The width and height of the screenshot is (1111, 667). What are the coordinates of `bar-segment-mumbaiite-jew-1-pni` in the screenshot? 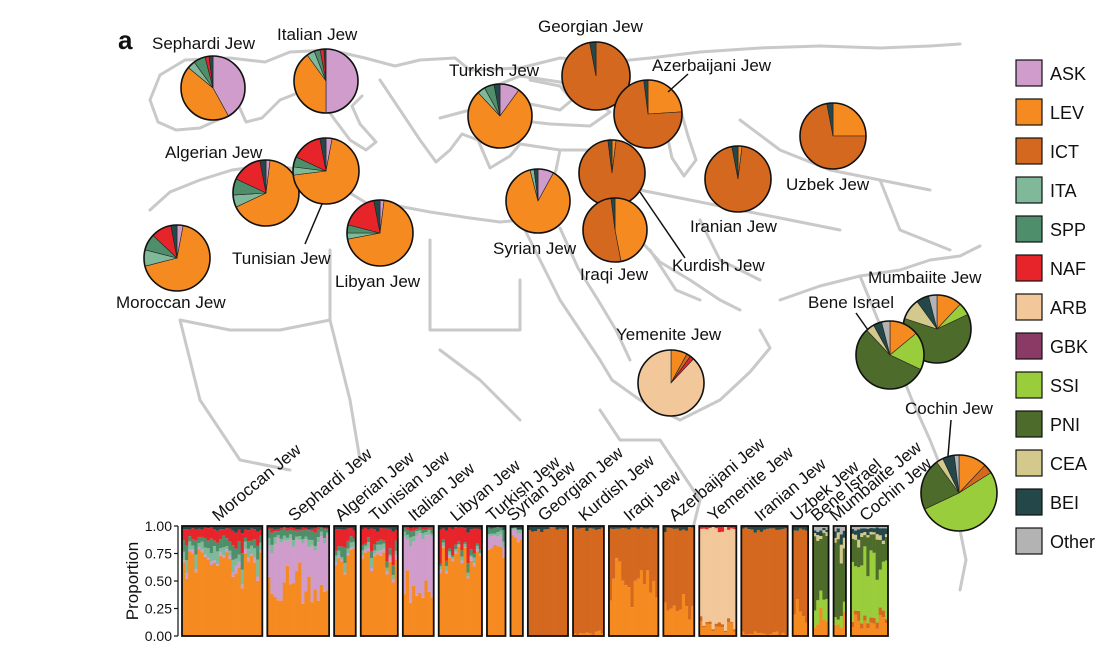 It's located at (835, 580).